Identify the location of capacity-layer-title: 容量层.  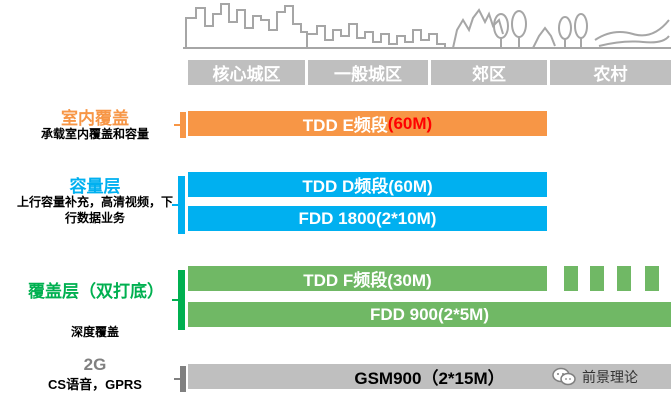
(95, 186).